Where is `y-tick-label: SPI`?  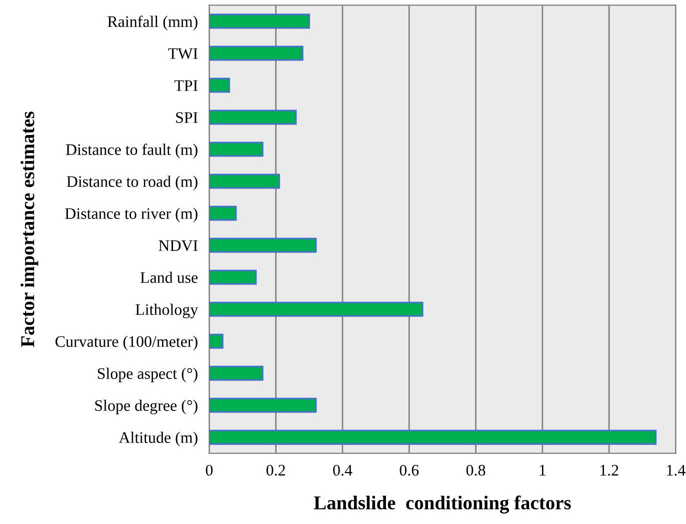 y-tick-label: SPI is located at coordinates (187, 117).